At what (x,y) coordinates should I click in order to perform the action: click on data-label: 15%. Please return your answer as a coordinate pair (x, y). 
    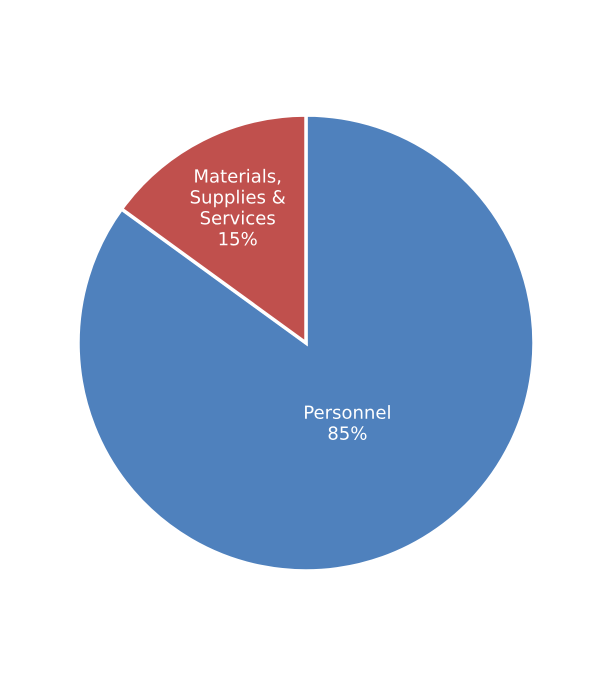
    Looking at the image, I should click on (238, 239).